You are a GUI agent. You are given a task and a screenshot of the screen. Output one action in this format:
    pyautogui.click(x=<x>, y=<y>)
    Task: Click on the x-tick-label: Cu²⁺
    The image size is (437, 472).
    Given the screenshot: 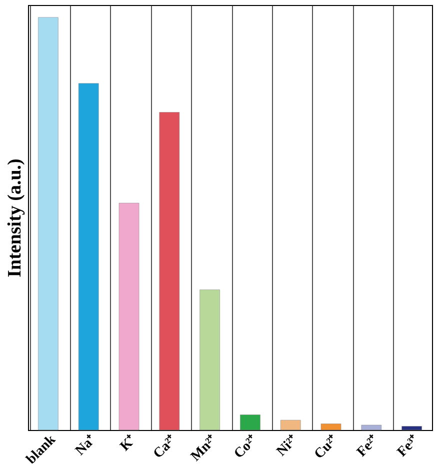 What is the action you would take?
    pyautogui.click(x=327, y=447)
    